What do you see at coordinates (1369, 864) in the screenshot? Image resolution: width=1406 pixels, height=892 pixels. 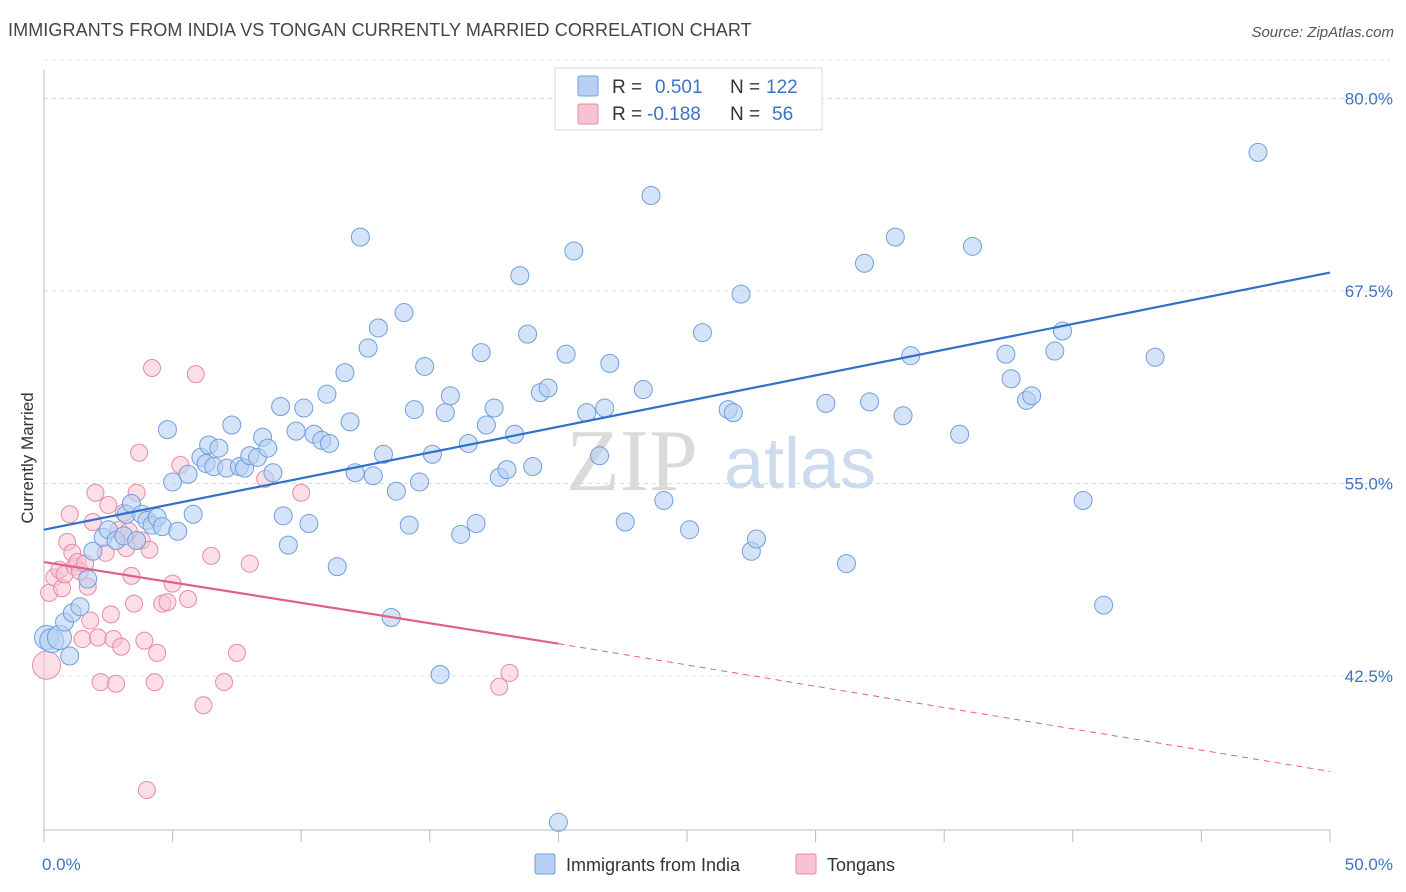 I see `x-tick-label: 50.0%` at bounding box center [1369, 864].